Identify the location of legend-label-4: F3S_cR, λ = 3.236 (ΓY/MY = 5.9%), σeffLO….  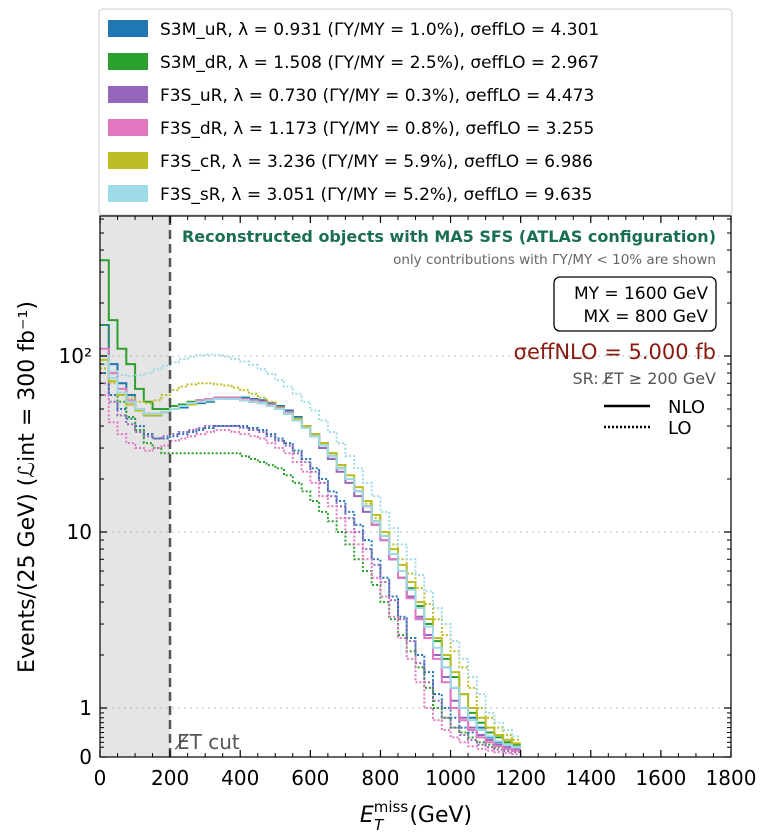
(376, 162).